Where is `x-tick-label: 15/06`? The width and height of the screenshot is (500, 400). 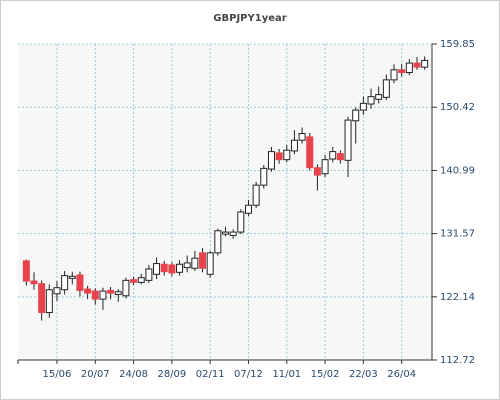
x-tick-label: 15/06 is located at coordinates (57, 374).